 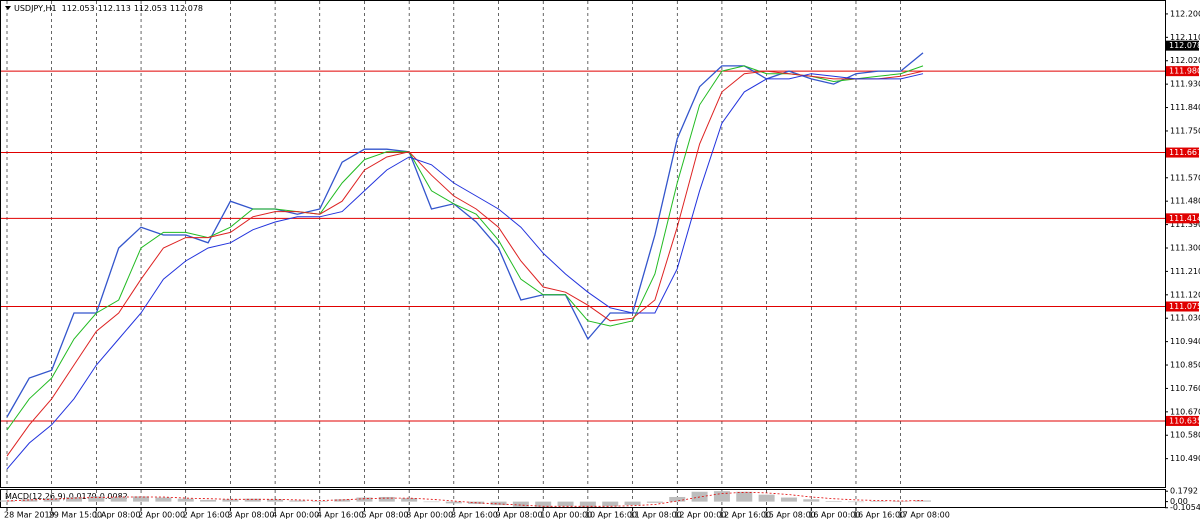 I want to click on indicator-name: MACD(12,26,9), so click(x=35, y=496).